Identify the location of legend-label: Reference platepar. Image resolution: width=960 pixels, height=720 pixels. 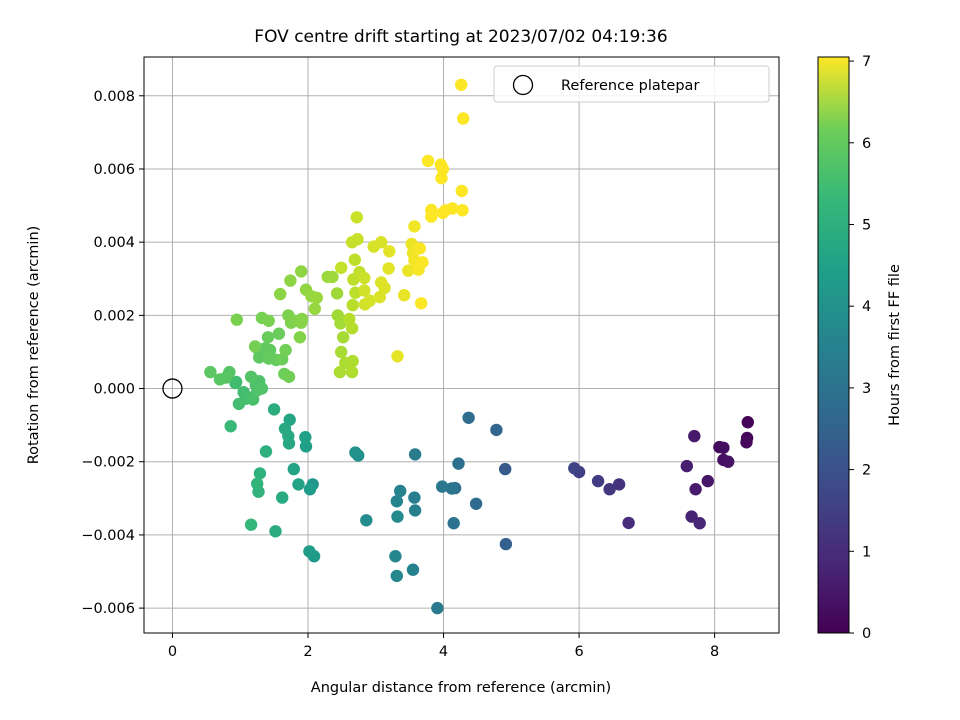
(630, 86).